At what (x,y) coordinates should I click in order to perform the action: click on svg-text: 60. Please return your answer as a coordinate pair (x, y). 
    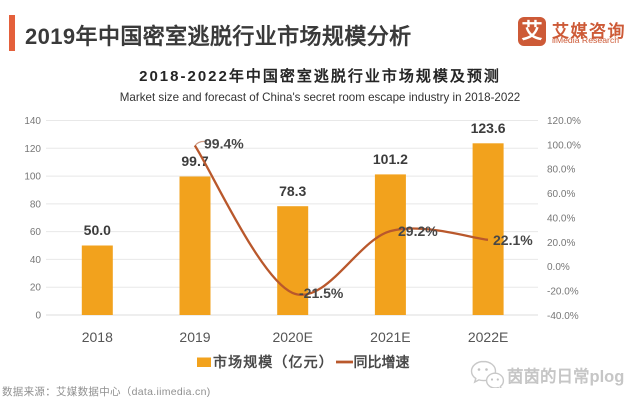
    Looking at the image, I should click on (36, 232).